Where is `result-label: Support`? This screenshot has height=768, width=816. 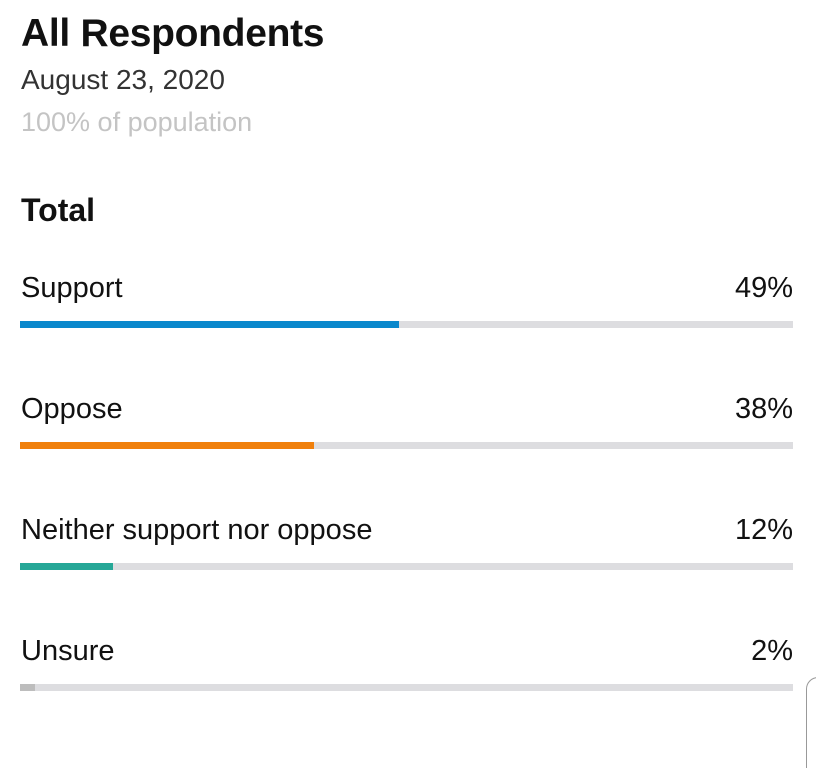
result-label: Support is located at coordinates (72, 288).